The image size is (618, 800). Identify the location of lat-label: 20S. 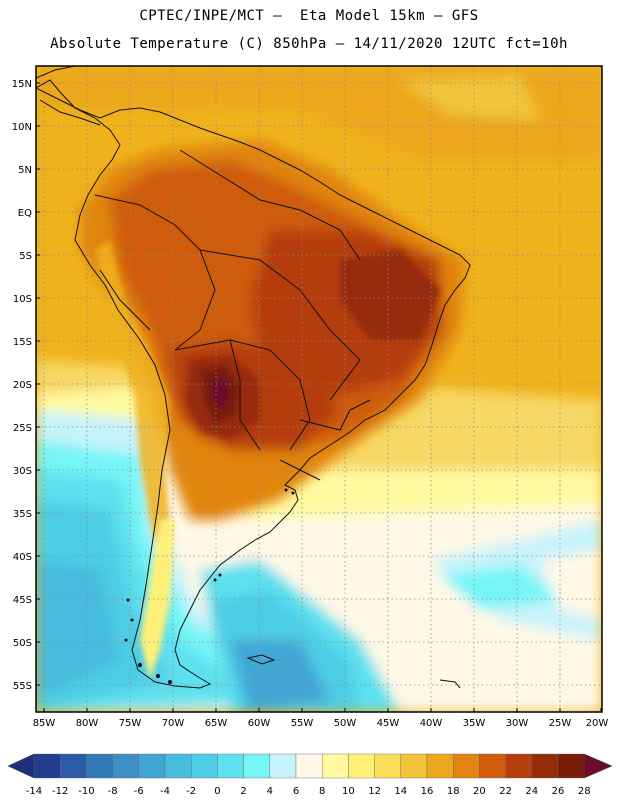
(22, 385).